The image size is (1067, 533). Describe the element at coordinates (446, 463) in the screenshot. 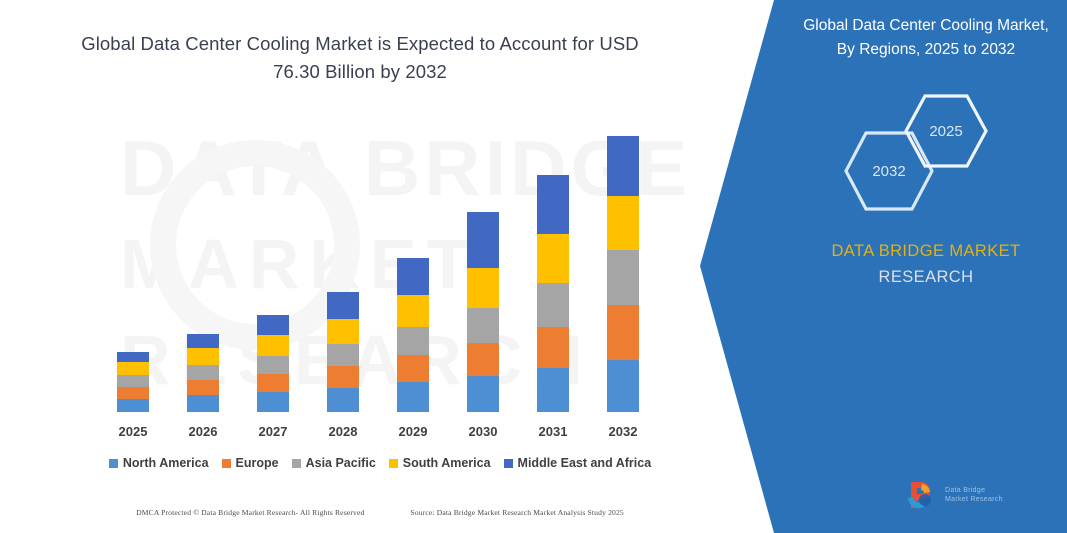

I see `legend-label: South America` at that location.